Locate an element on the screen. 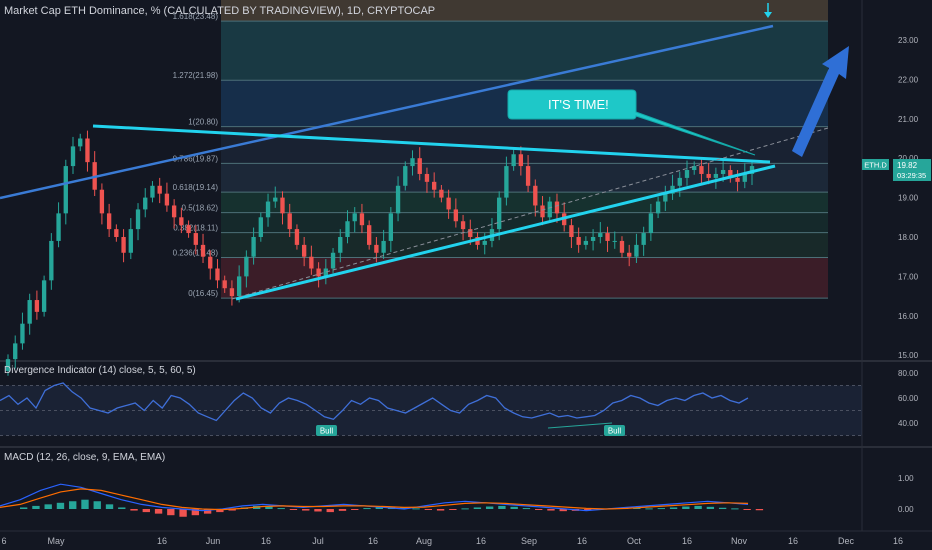 The image size is (932, 550). price-value: 19.82 is located at coordinates (907, 165).